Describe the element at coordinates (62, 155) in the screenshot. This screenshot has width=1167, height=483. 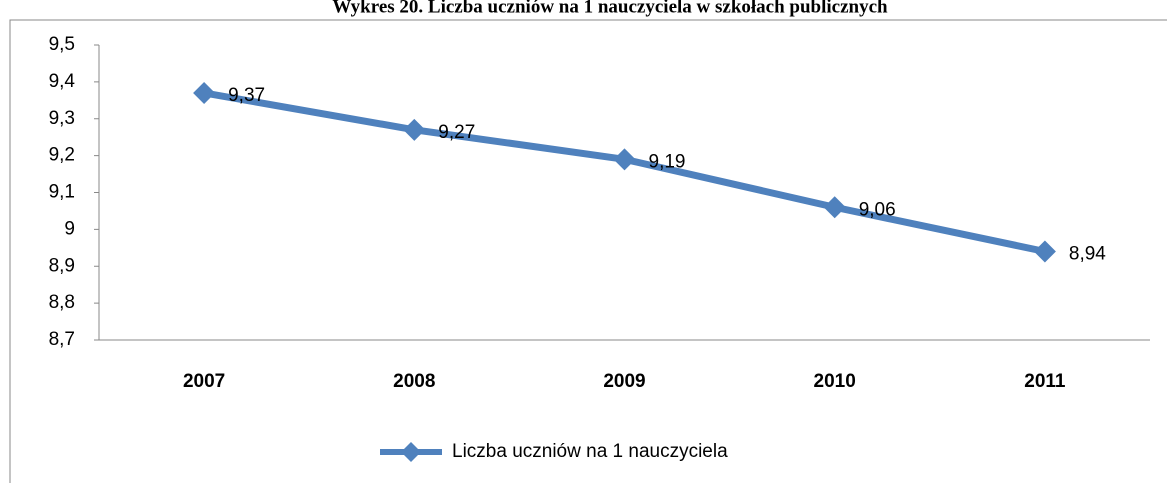
I see `y-tick-label: 9,2` at that location.